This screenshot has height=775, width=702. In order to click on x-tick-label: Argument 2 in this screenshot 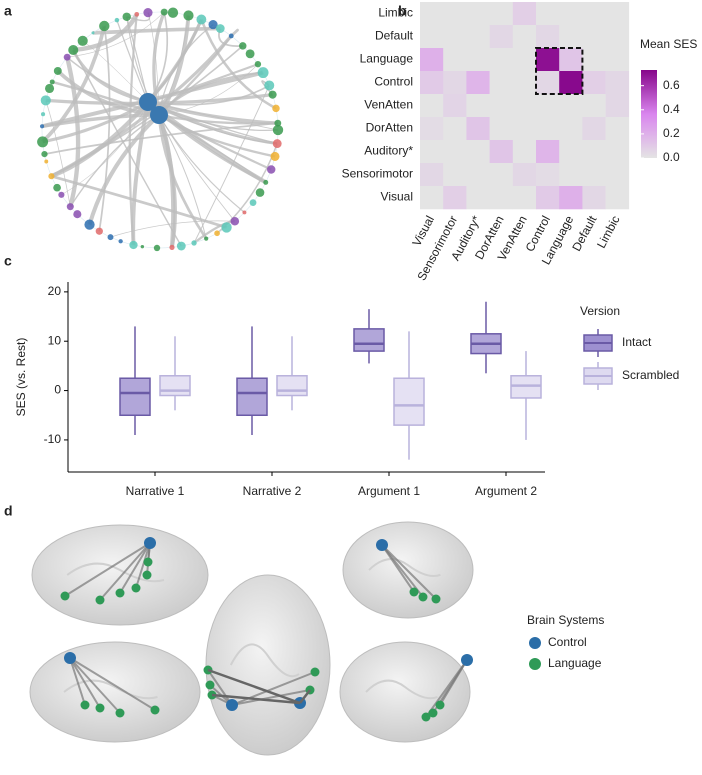, I will do `click(506, 491)`.